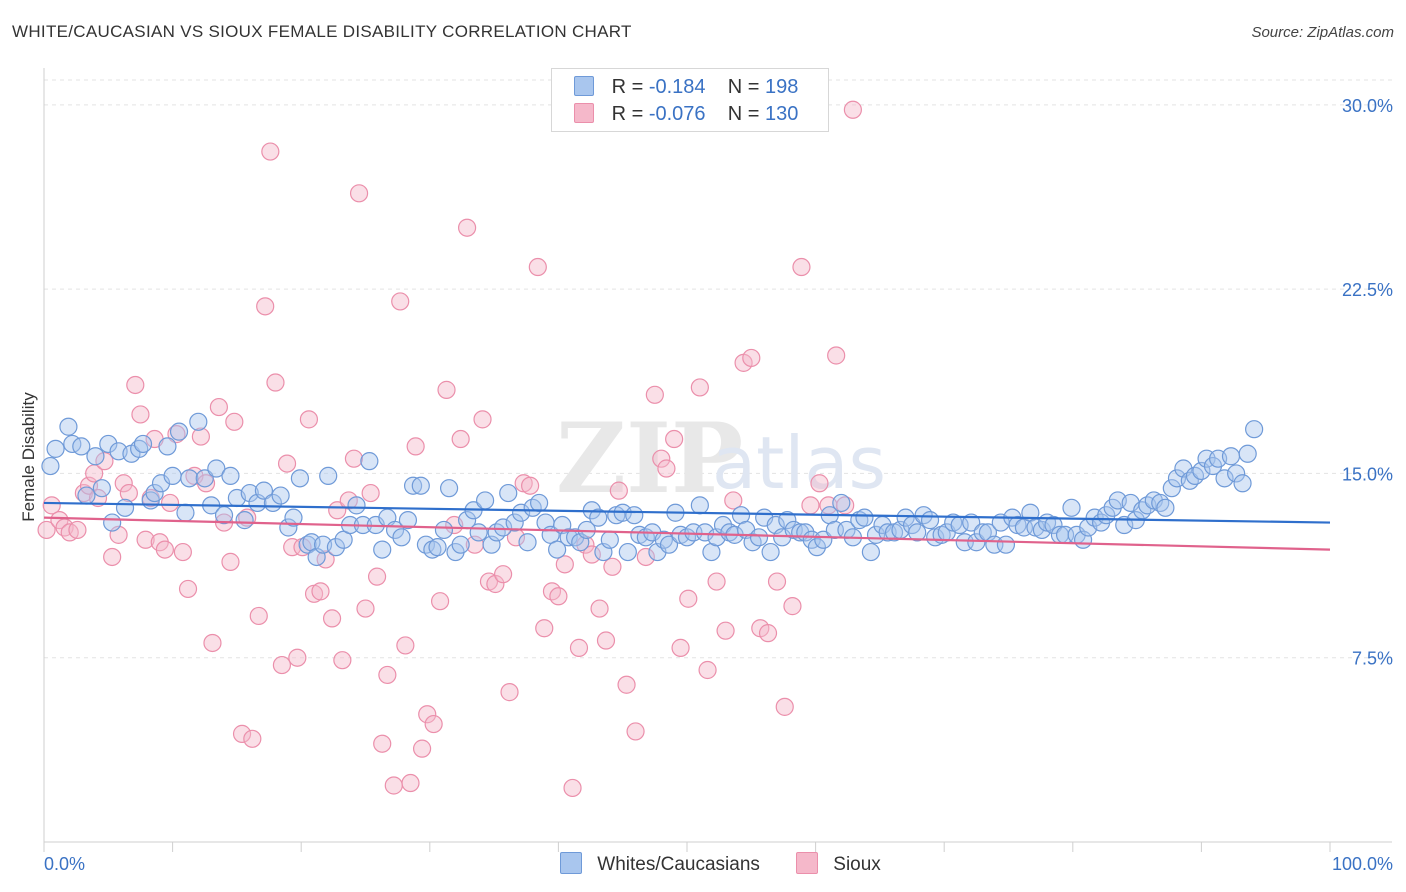 The image size is (1406, 892). What do you see at coordinates (1367, 106) in the screenshot?
I see `y-tick-label: 30.0%` at bounding box center [1367, 106].